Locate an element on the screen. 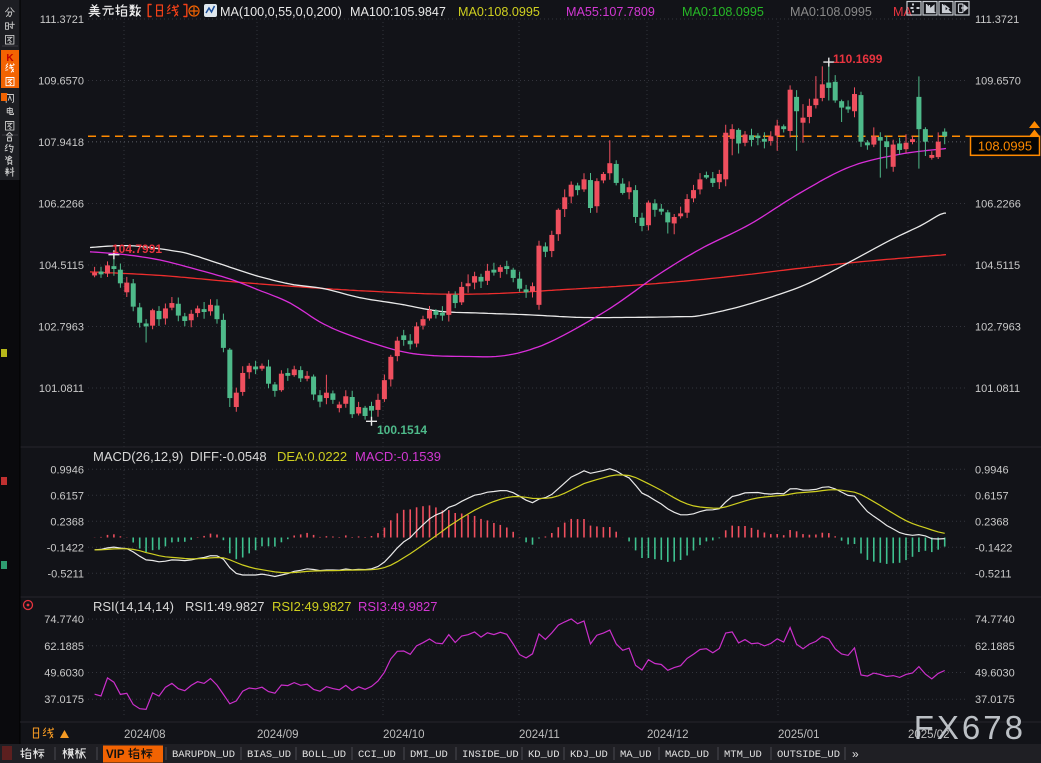 This screenshot has height=763, width=1041. svg-text: DEA:0.0222 is located at coordinates (312, 456).